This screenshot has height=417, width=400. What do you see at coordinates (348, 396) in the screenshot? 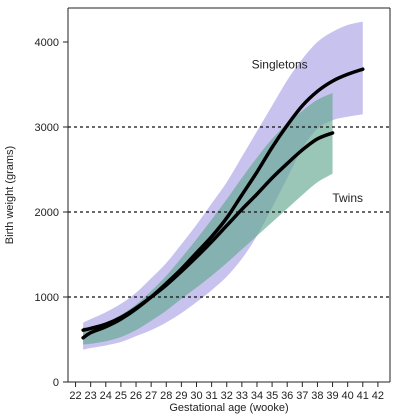
I see `x-tick-label: 40` at bounding box center [348, 396].